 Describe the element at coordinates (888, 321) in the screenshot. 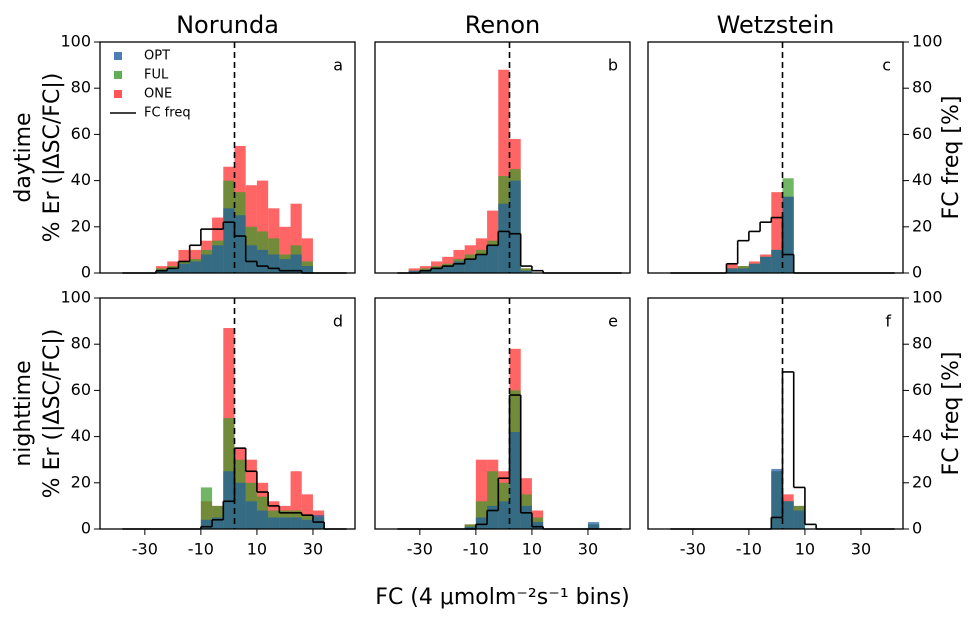

I see `panel-label: f` at that location.